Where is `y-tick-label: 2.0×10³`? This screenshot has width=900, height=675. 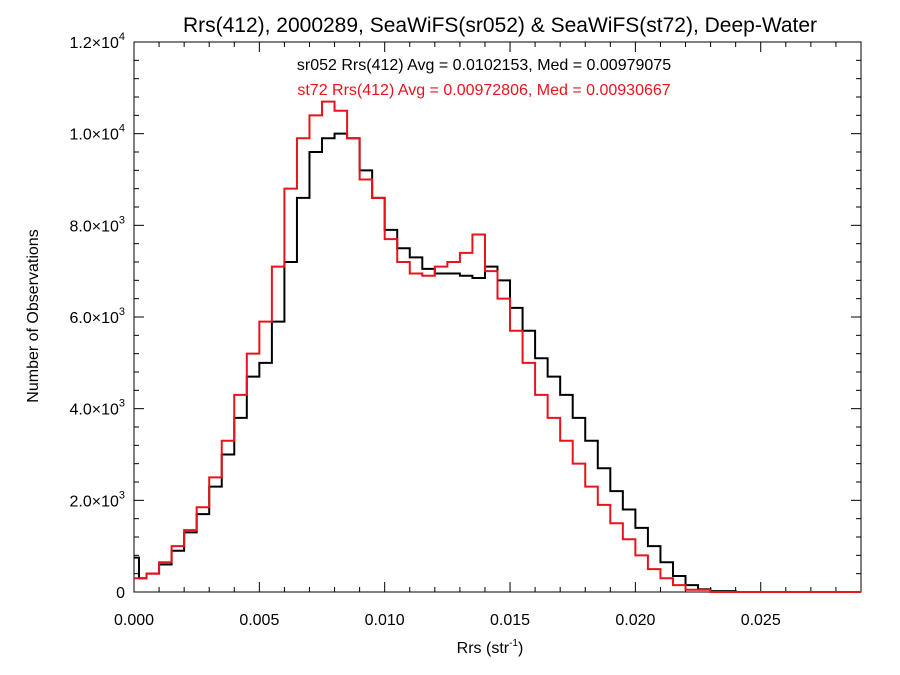
y-tick-label: 2.0×10³ is located at coordinates (97, 499).